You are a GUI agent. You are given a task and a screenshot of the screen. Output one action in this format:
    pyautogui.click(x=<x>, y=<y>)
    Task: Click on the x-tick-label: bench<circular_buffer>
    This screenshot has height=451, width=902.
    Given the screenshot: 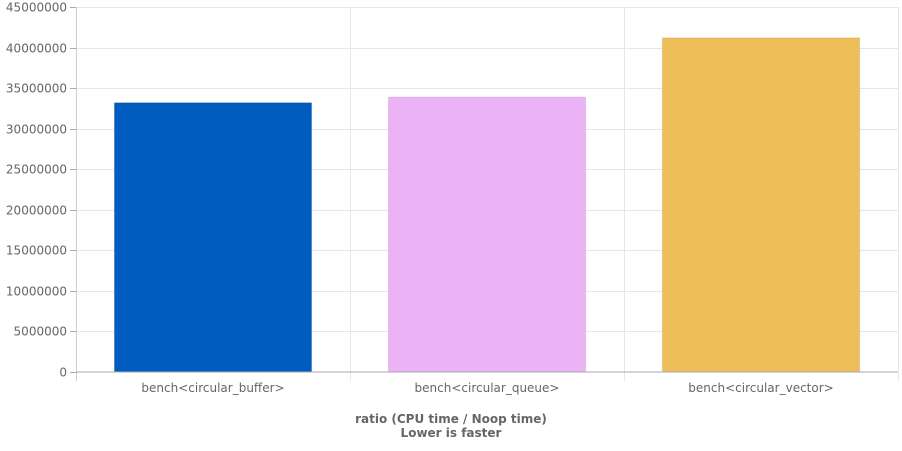 What is the action you would take?
    pyautogui.click(x=212, y=388)
    